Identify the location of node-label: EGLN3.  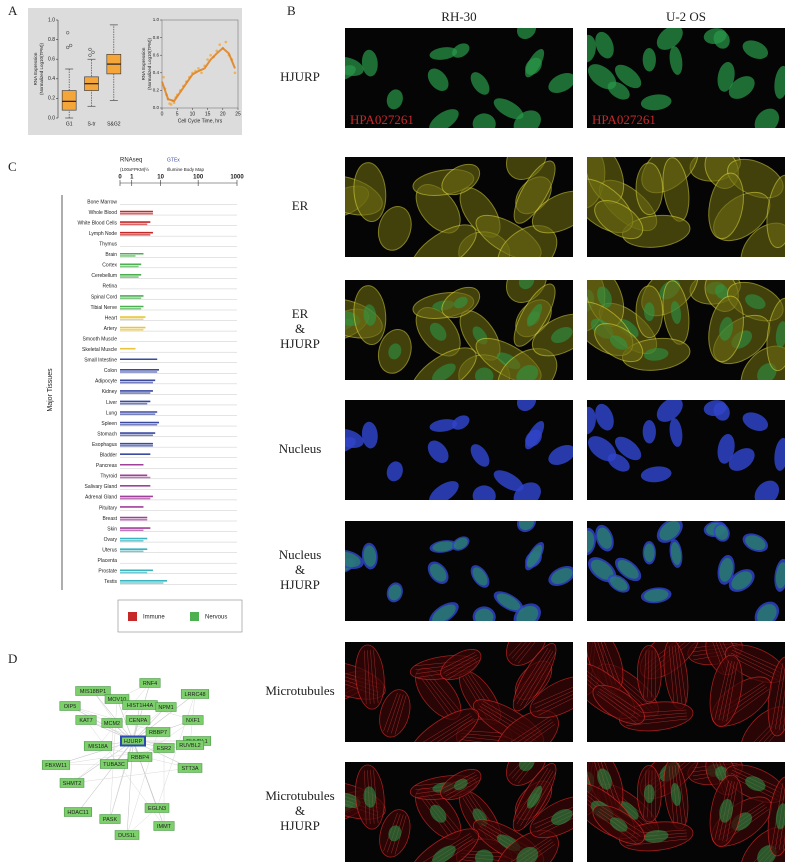
(157, 809).